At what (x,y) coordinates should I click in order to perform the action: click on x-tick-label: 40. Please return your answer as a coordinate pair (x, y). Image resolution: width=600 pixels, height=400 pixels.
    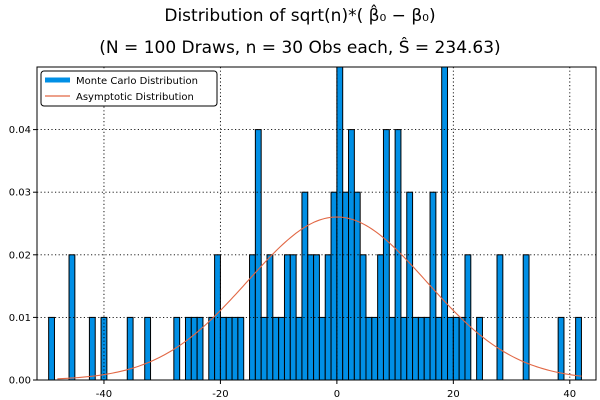
    Looking at the image, I should click on (569, 394).